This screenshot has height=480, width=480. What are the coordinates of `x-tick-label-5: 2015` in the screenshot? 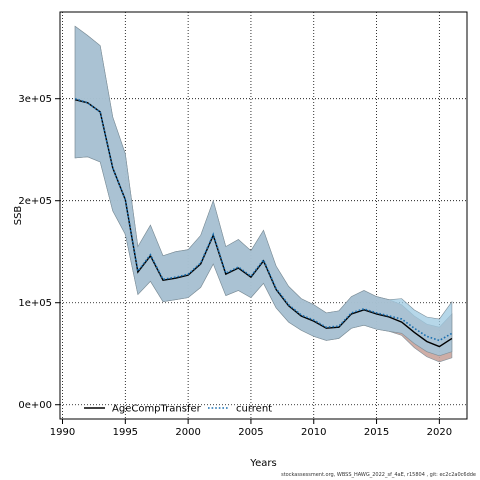 It's located at (376, 432).